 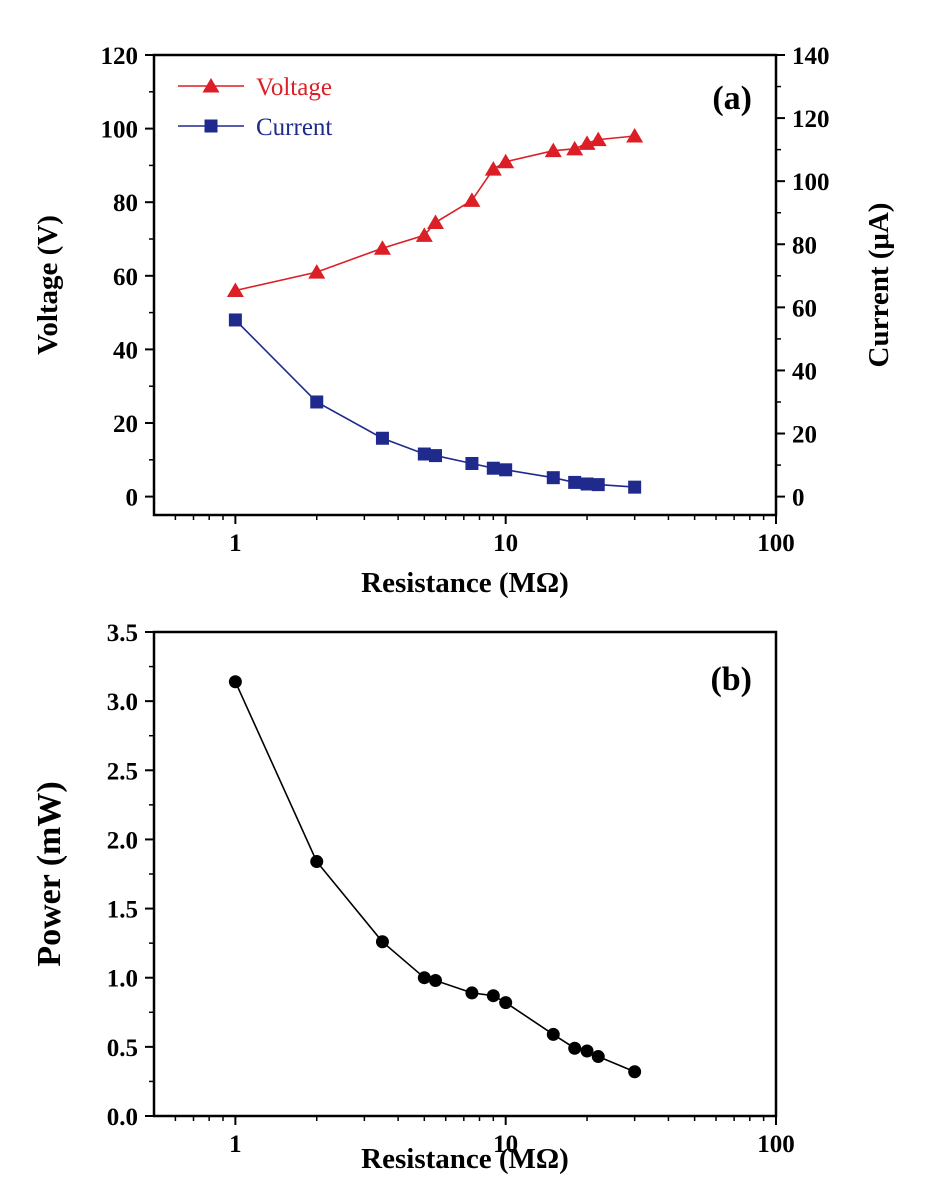 What do you see at coordinates (731, 679) in the screenshot?
I see `panel-label-b: (b)` at bounding box center [731, 679].